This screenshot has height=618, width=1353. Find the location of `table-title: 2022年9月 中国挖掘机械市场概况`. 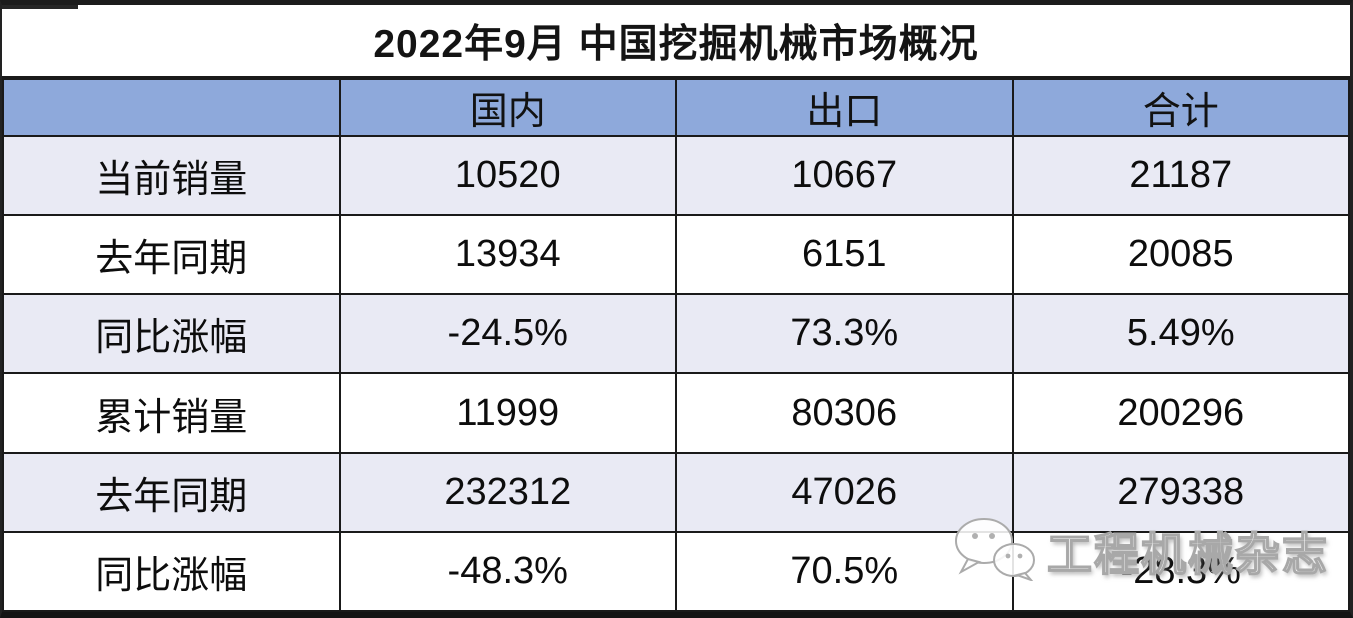

table-title: 2022年9月 中国挖掘机械市场概况 is located at coordinates (676, 41).